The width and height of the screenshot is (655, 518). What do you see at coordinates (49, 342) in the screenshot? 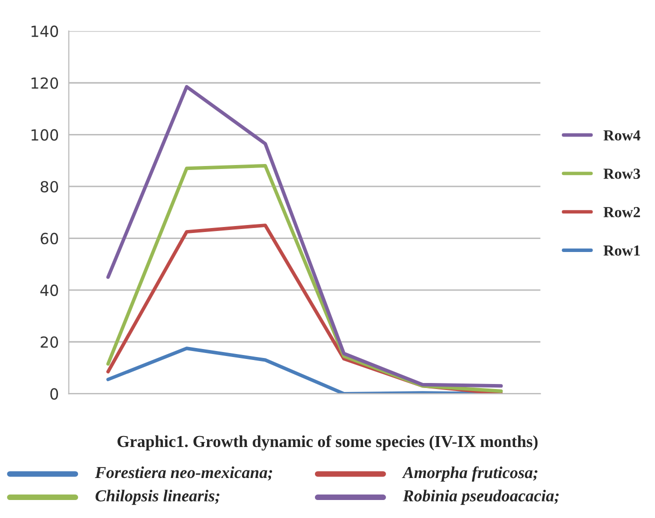
I see `y-tick-label: 20` at bounding box center [49, 342].